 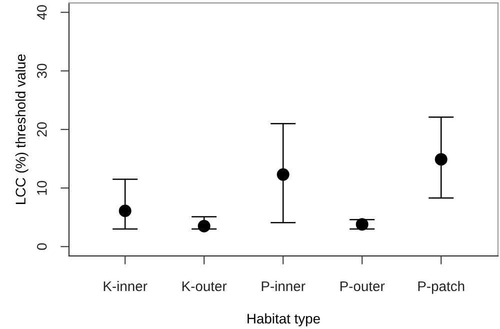 I want to click on y-axis-title: LCC (%) threshold value, so click(x=21, y=129).